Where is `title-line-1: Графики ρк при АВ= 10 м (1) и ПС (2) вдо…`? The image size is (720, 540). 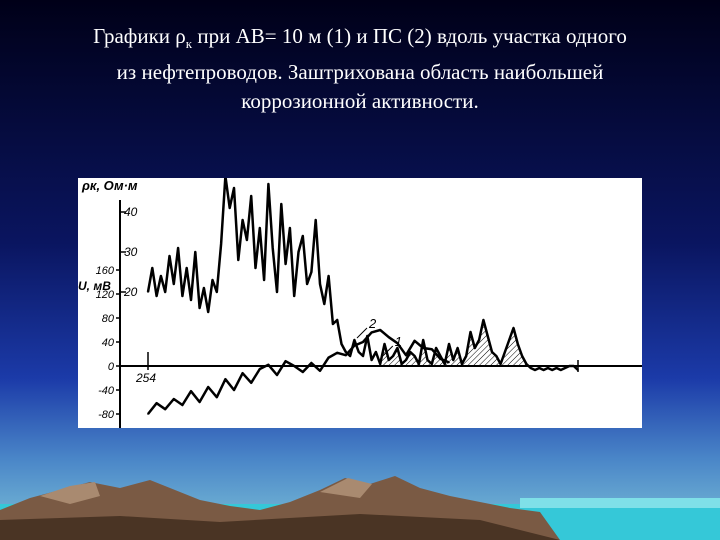
title-line-1: Графики ρк при АВ= 10 м (1) и ПС (2) вдо… is located at coordinates (360, 38).